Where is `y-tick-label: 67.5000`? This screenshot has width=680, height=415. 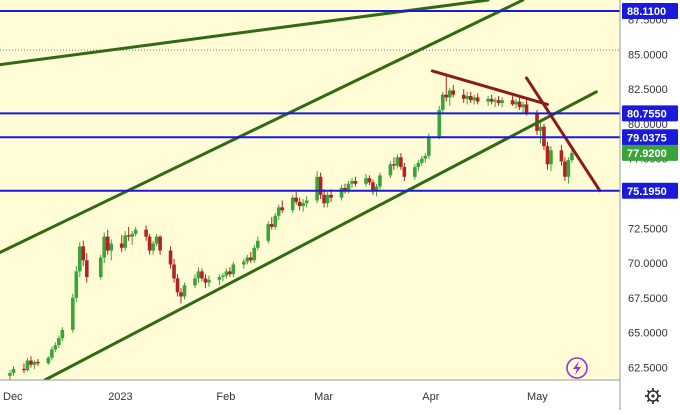 y-tick-label: 67.5000 is located at coordinates (648, 299).